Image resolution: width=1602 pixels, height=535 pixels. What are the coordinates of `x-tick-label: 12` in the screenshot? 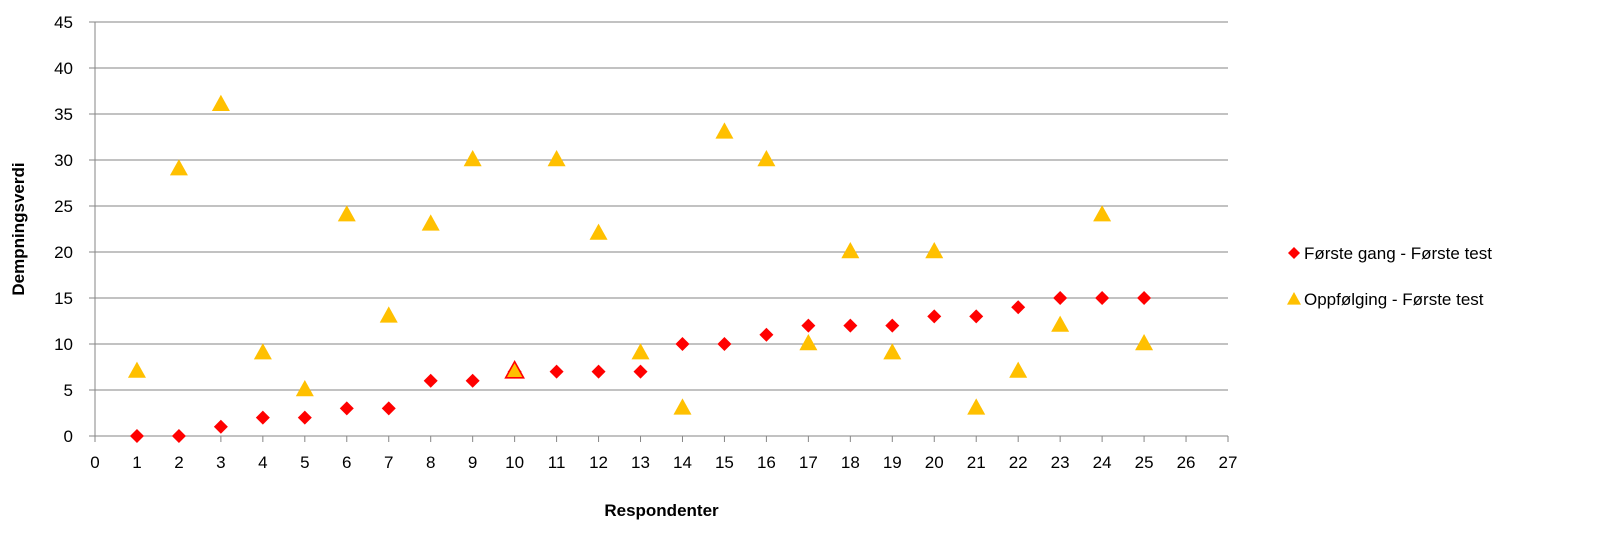 It's located at (598, 462).